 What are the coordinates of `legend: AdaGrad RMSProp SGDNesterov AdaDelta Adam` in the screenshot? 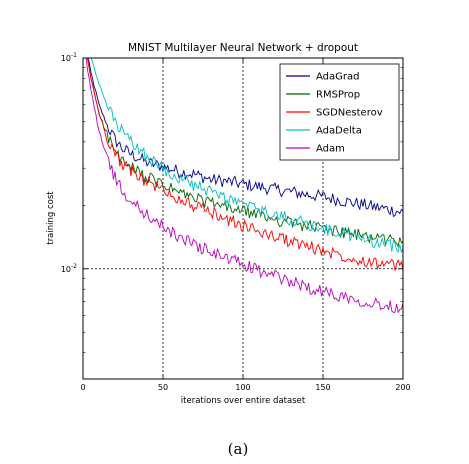 It's located at (339, 112).